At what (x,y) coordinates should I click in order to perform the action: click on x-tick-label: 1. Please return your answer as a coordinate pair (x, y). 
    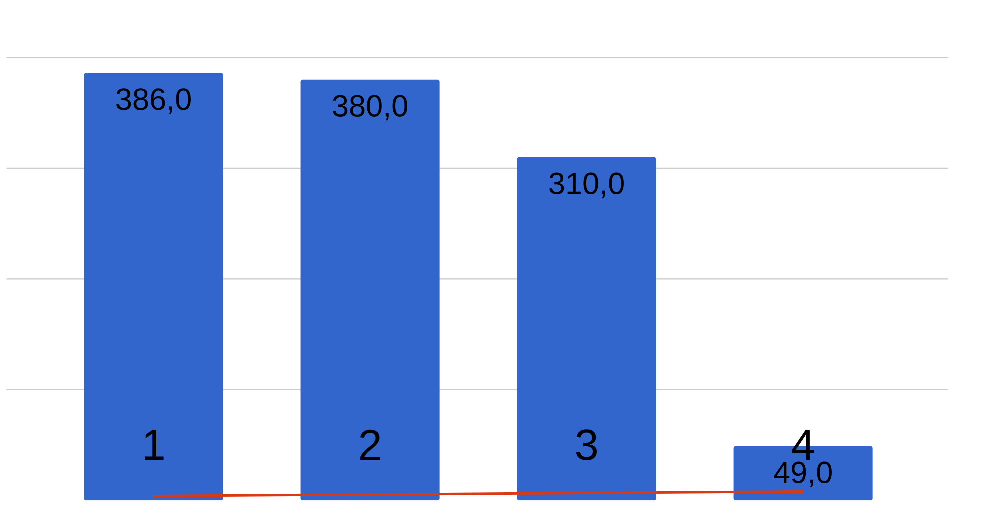
    Looking at the image, I should click on (154, 445).